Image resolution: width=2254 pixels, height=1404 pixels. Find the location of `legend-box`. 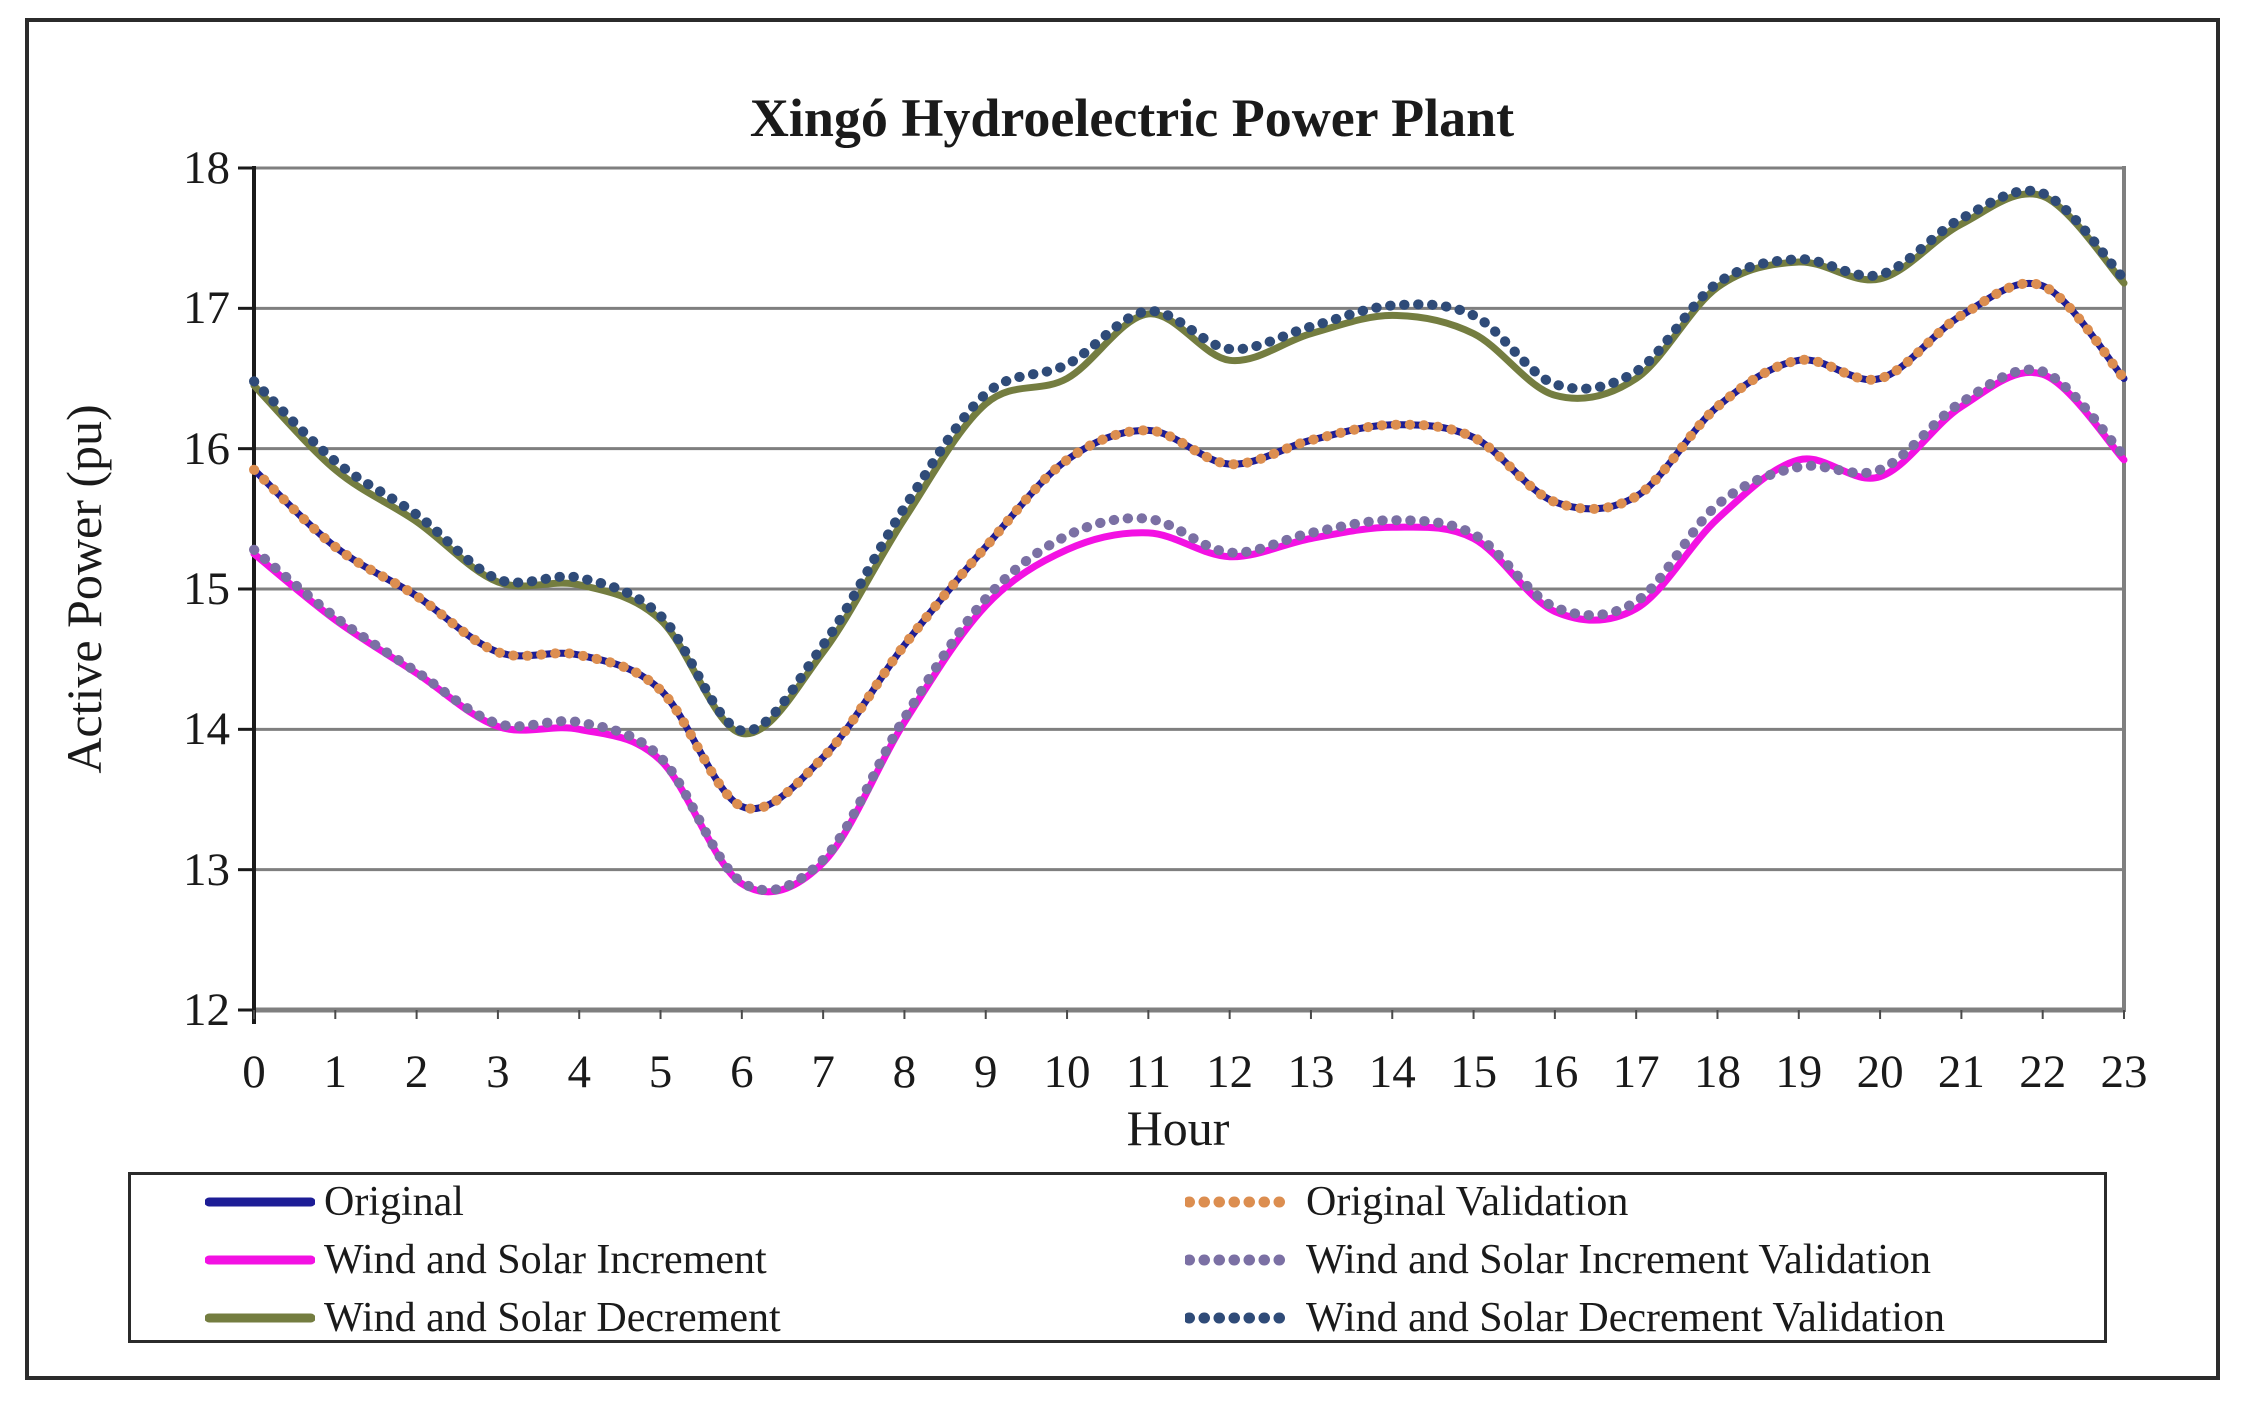

legend-box is located at coordinates (1117, 1257).